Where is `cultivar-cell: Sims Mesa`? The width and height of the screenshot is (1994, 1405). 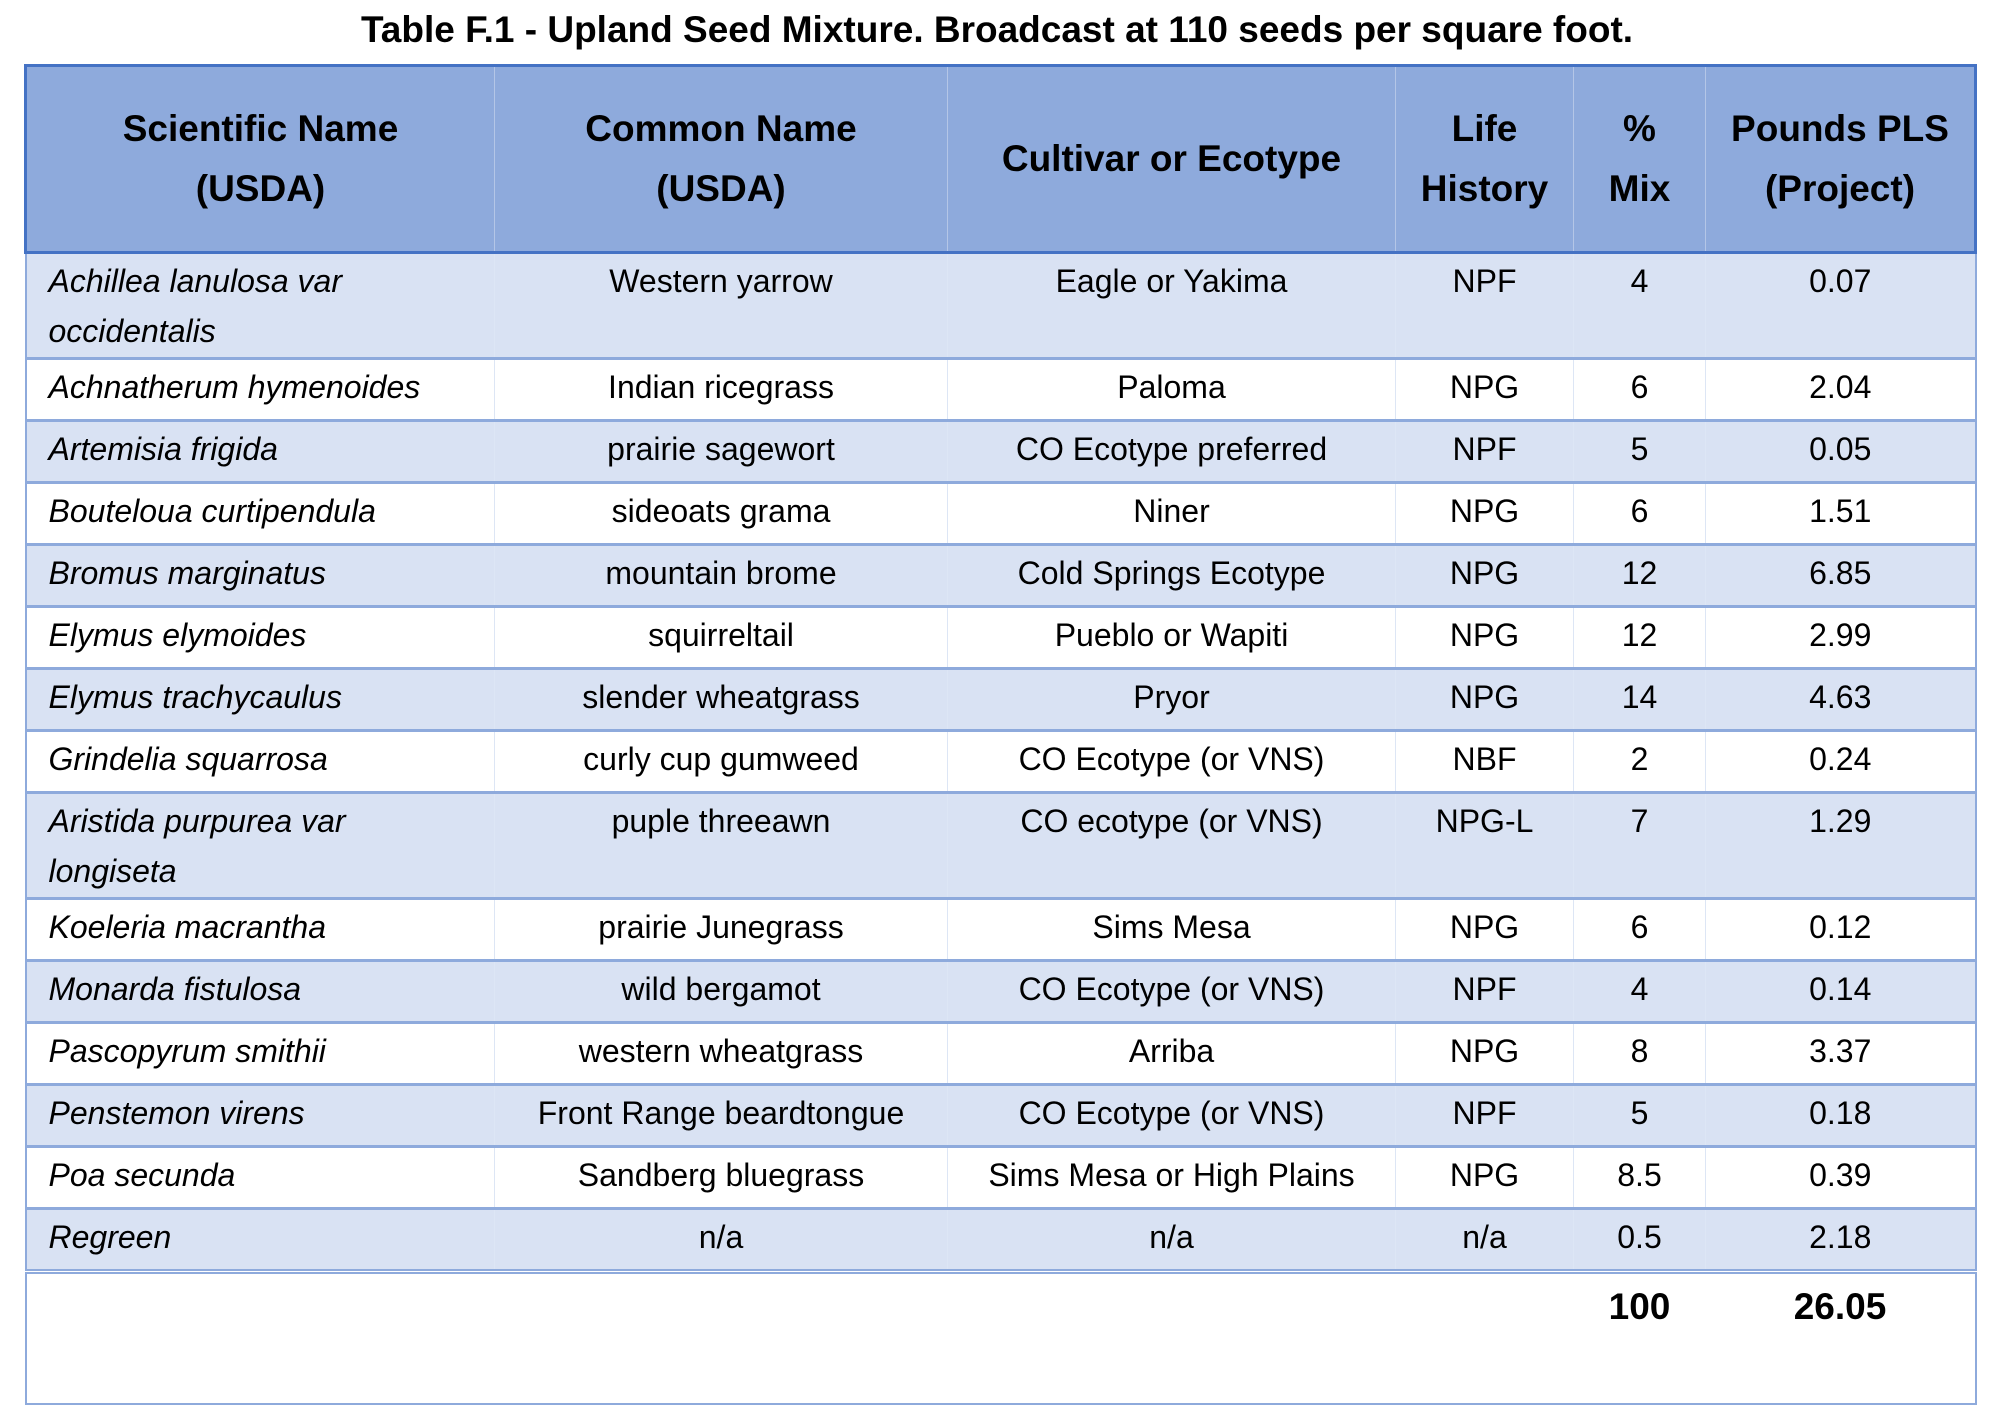 cultivar-cell: Sims Mesa is located at coordinates (1171, 930).